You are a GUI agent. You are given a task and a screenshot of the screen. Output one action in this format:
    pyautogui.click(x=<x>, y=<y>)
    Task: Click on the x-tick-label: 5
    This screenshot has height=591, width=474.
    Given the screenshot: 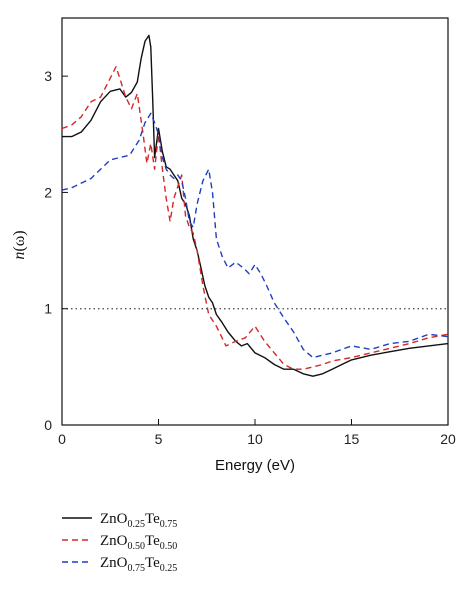 What is the action you would take?
    pyautogui.click(x=159, y=439)
    